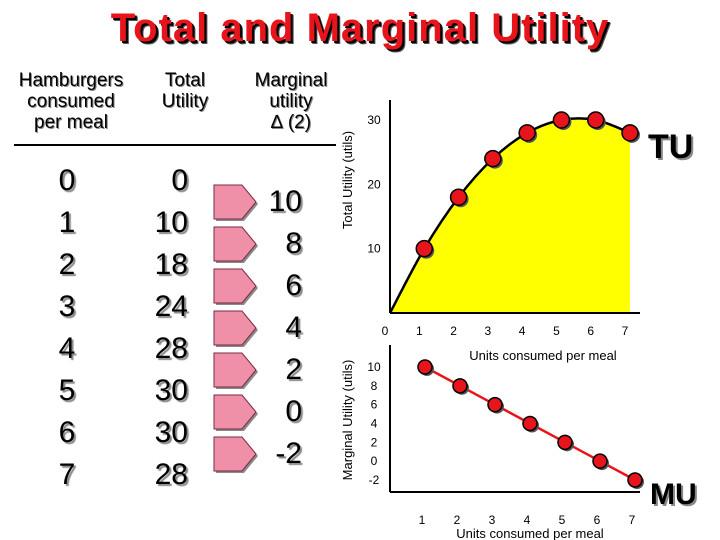 Image resolution: width=720 pixels, height=540 pixels. What do you see at coordinates (67, 328) in the screenshot?
I see `quantity-column: 0 1 2 3 4 5 6 7` at bounding box center [67, 328].